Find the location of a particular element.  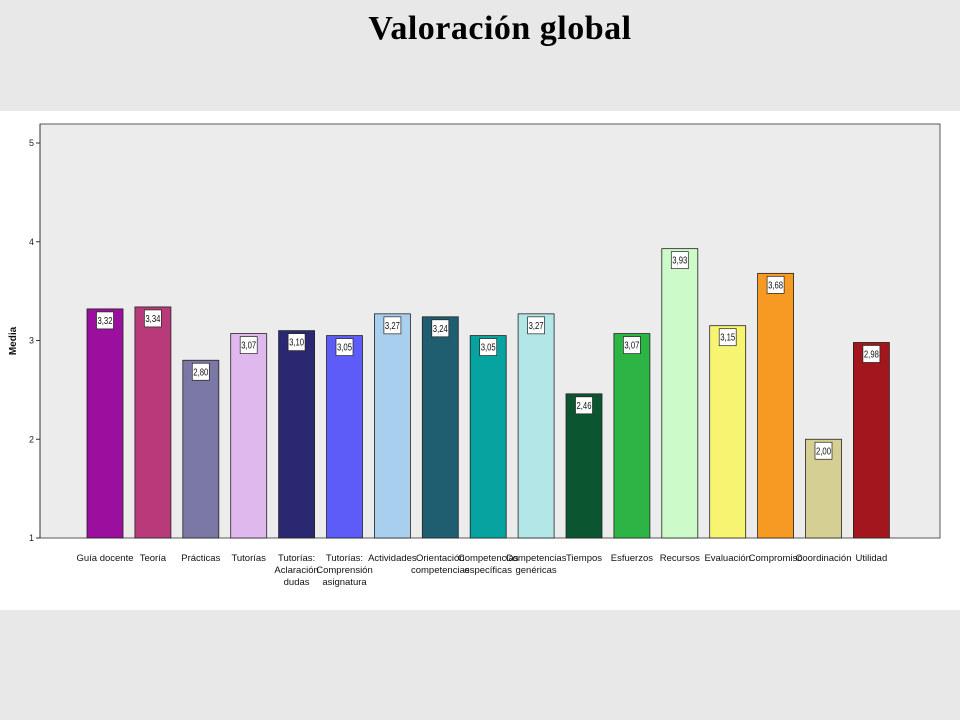

data-label: 3,10 is located at coordinates (296, 343).